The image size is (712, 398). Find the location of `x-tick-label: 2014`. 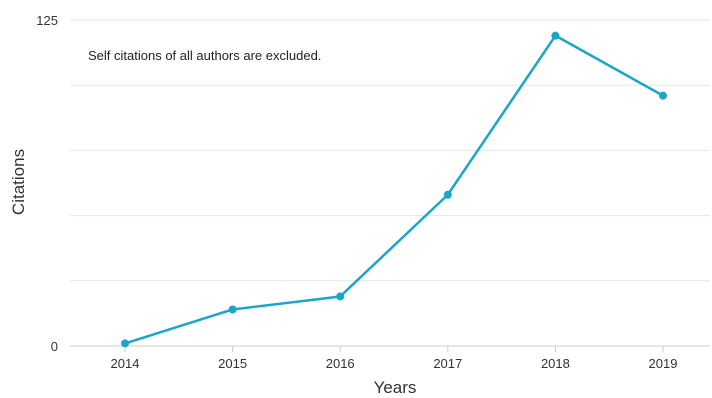

x-tick-label: 2014 is located at coordinates (125, 363).